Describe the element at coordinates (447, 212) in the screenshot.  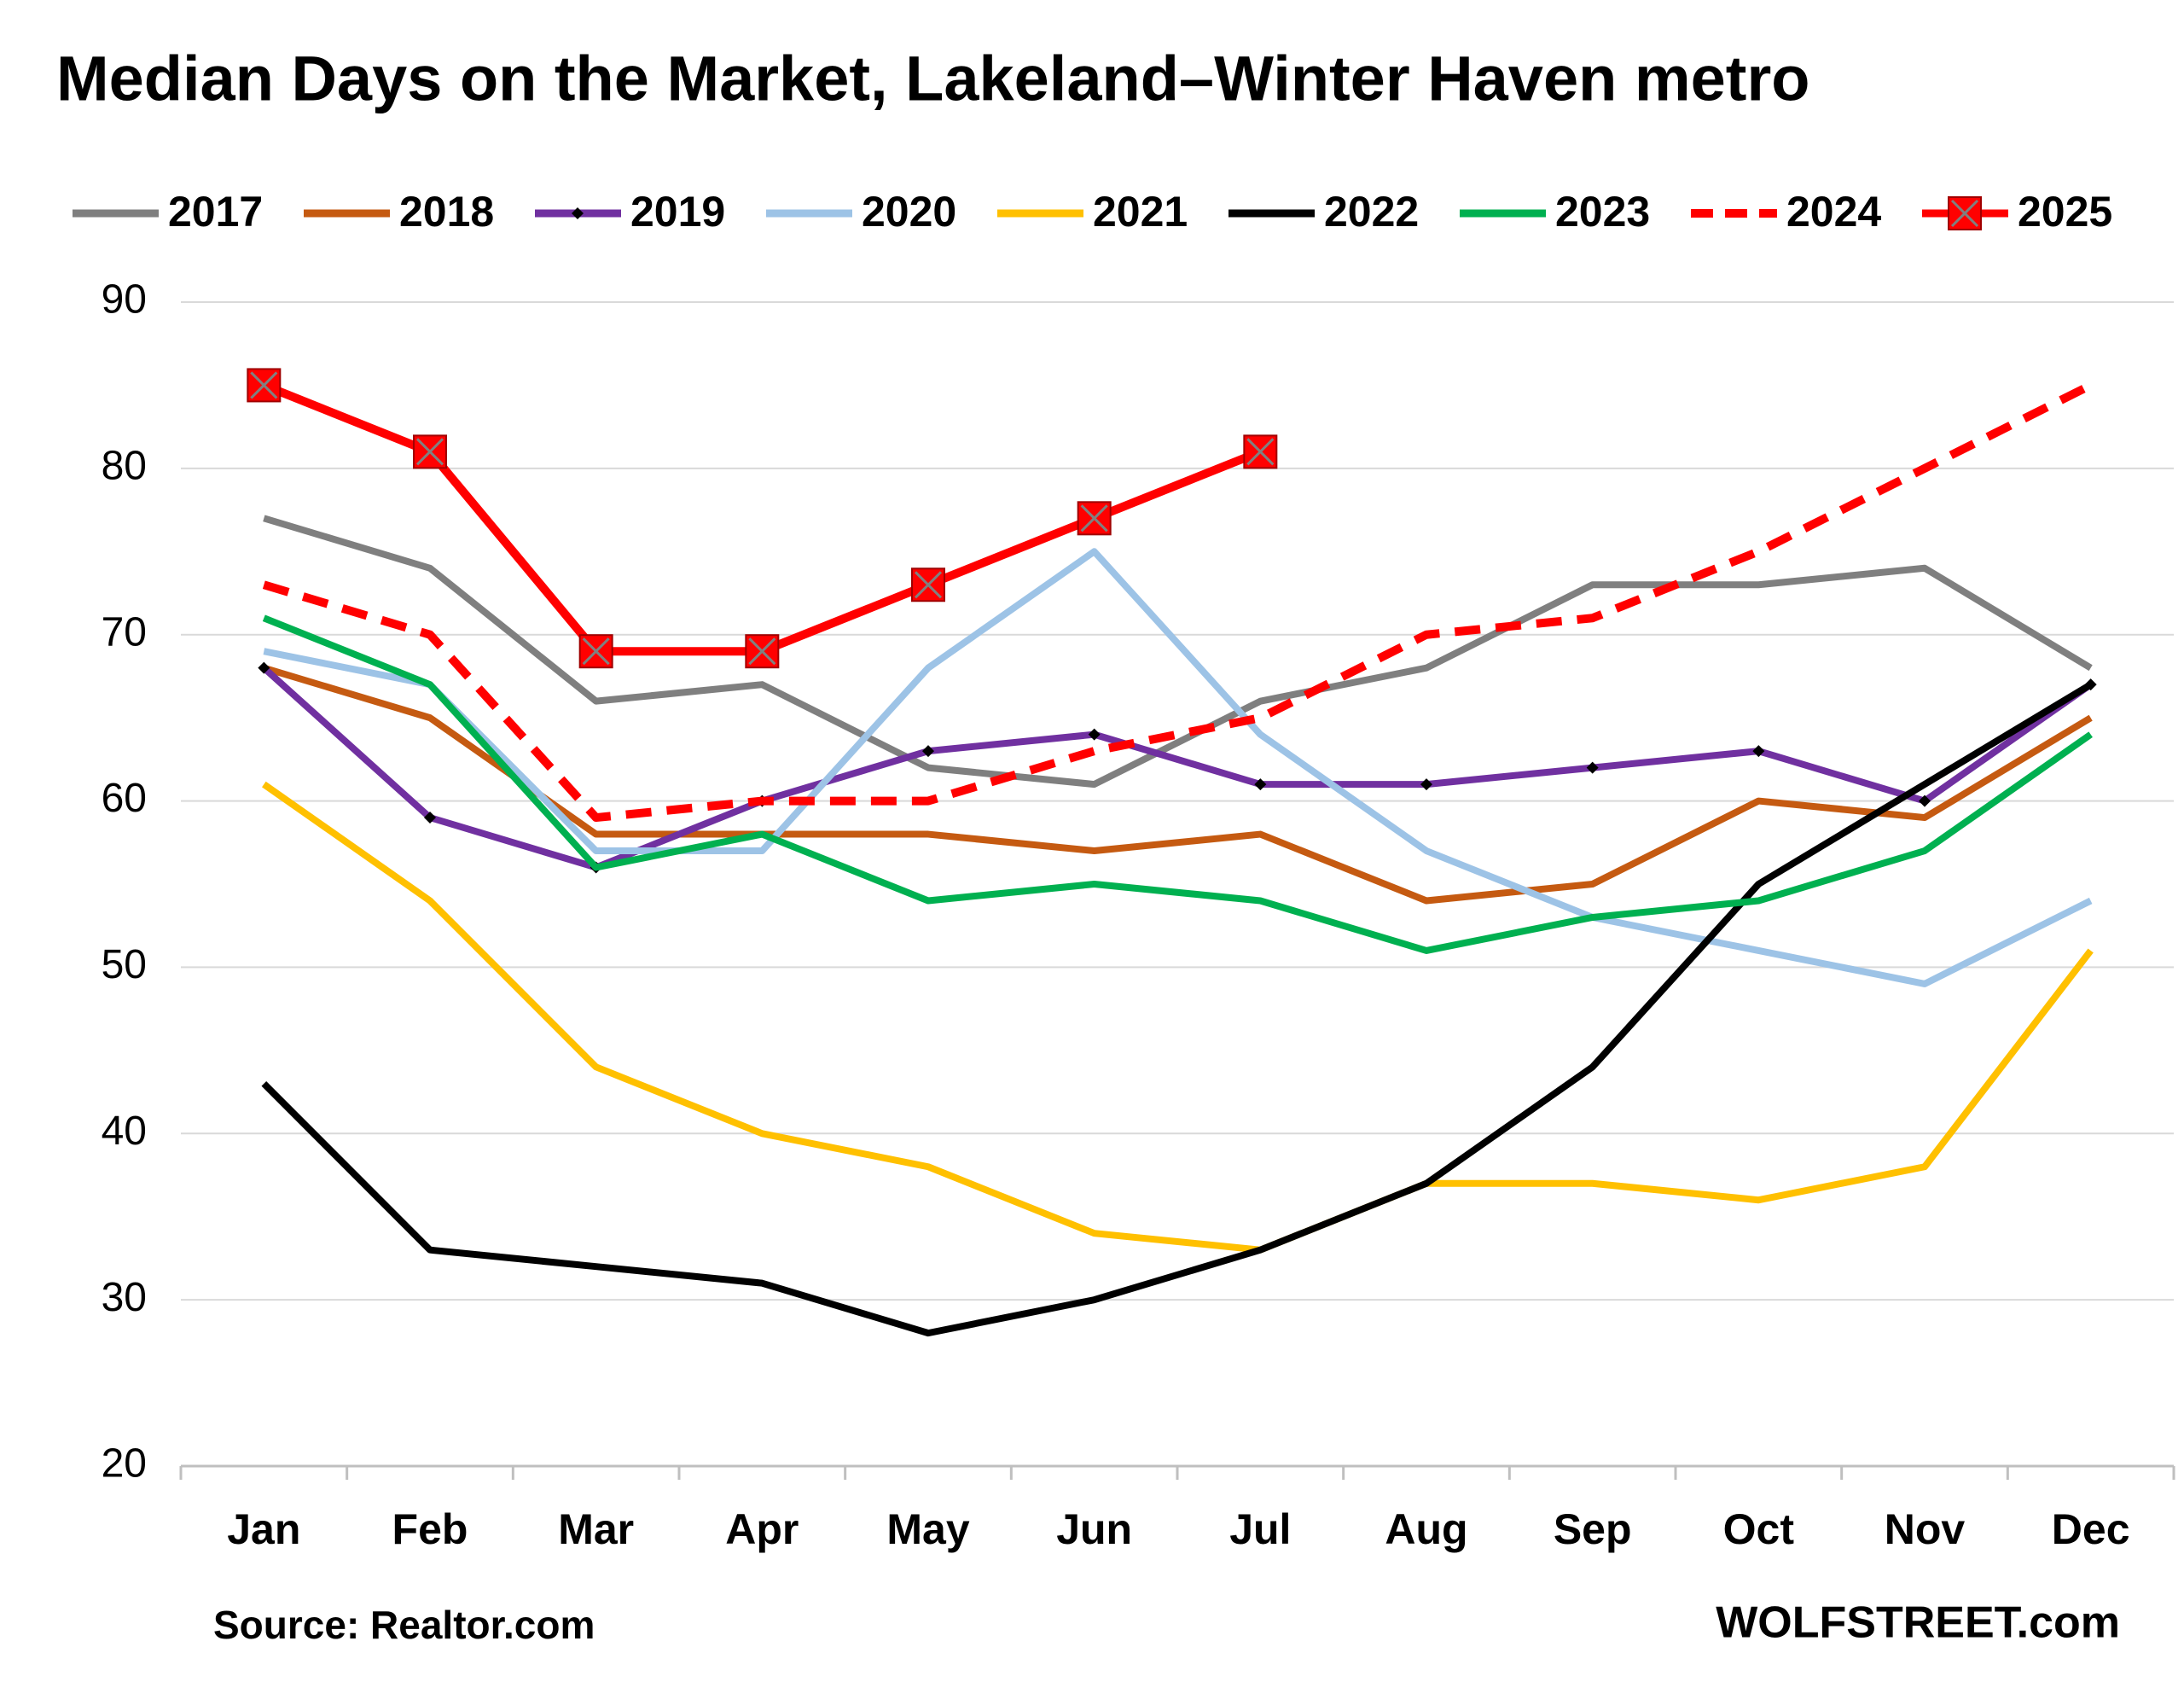
I see `legend-label: 2018` at that location.